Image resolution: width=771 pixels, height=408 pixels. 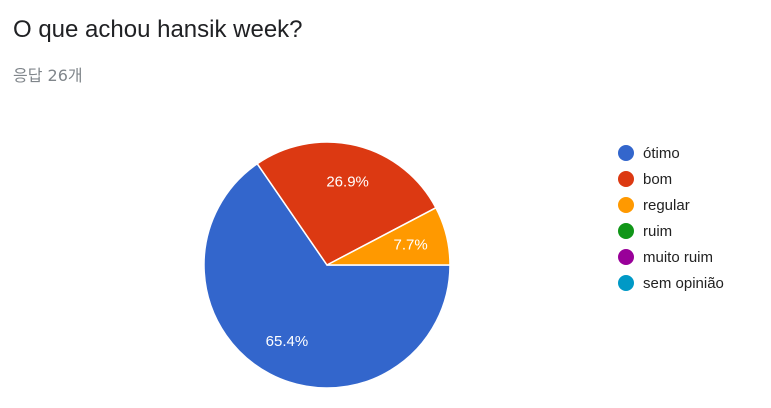 I want to click on legend-item: sem opinião, so click(x=671, y=283).